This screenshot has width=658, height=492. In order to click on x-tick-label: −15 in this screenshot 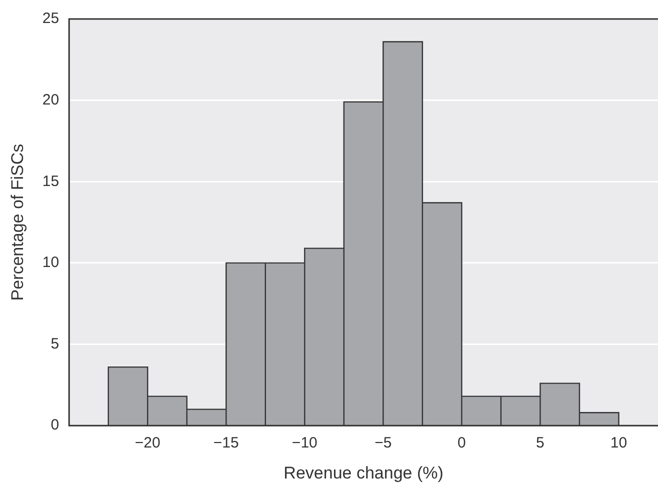, I will do `click(226, 443)`.